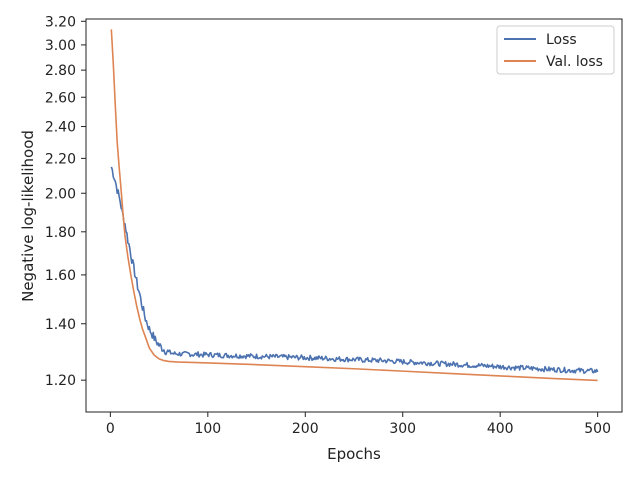 The height and width of the screenshot is (480, 640). I want to click on x-tick-label: 400, so click(500, 429).